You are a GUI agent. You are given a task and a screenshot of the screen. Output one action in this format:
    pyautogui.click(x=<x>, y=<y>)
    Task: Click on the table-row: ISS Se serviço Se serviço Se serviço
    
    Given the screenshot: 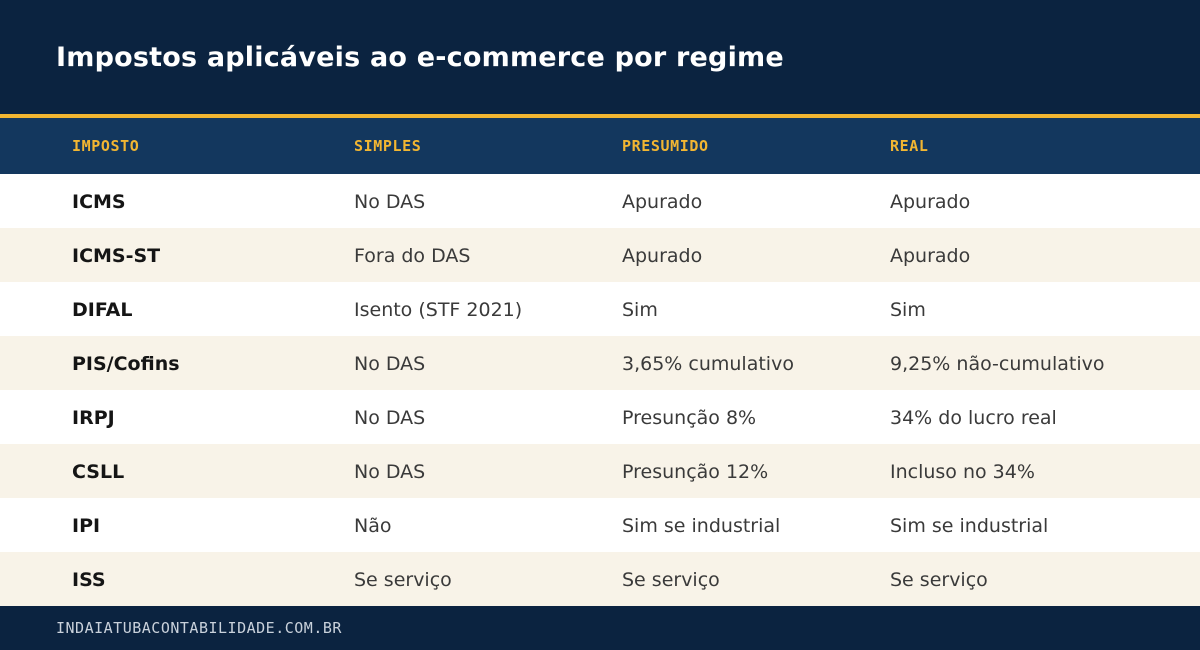 What is the action you would take?
    pyautogui.click(x=600, y=579)
    